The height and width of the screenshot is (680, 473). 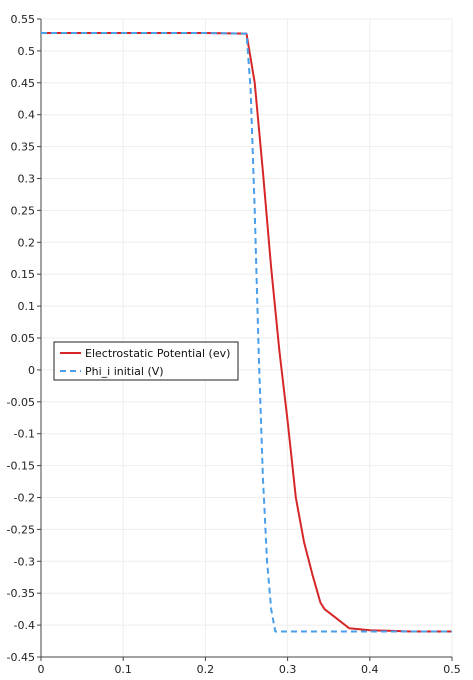 What do you see at coordinates (23, 147) in the screenshot?
I see `y-tick-label: 0.35` at bounding box center [23, 147].